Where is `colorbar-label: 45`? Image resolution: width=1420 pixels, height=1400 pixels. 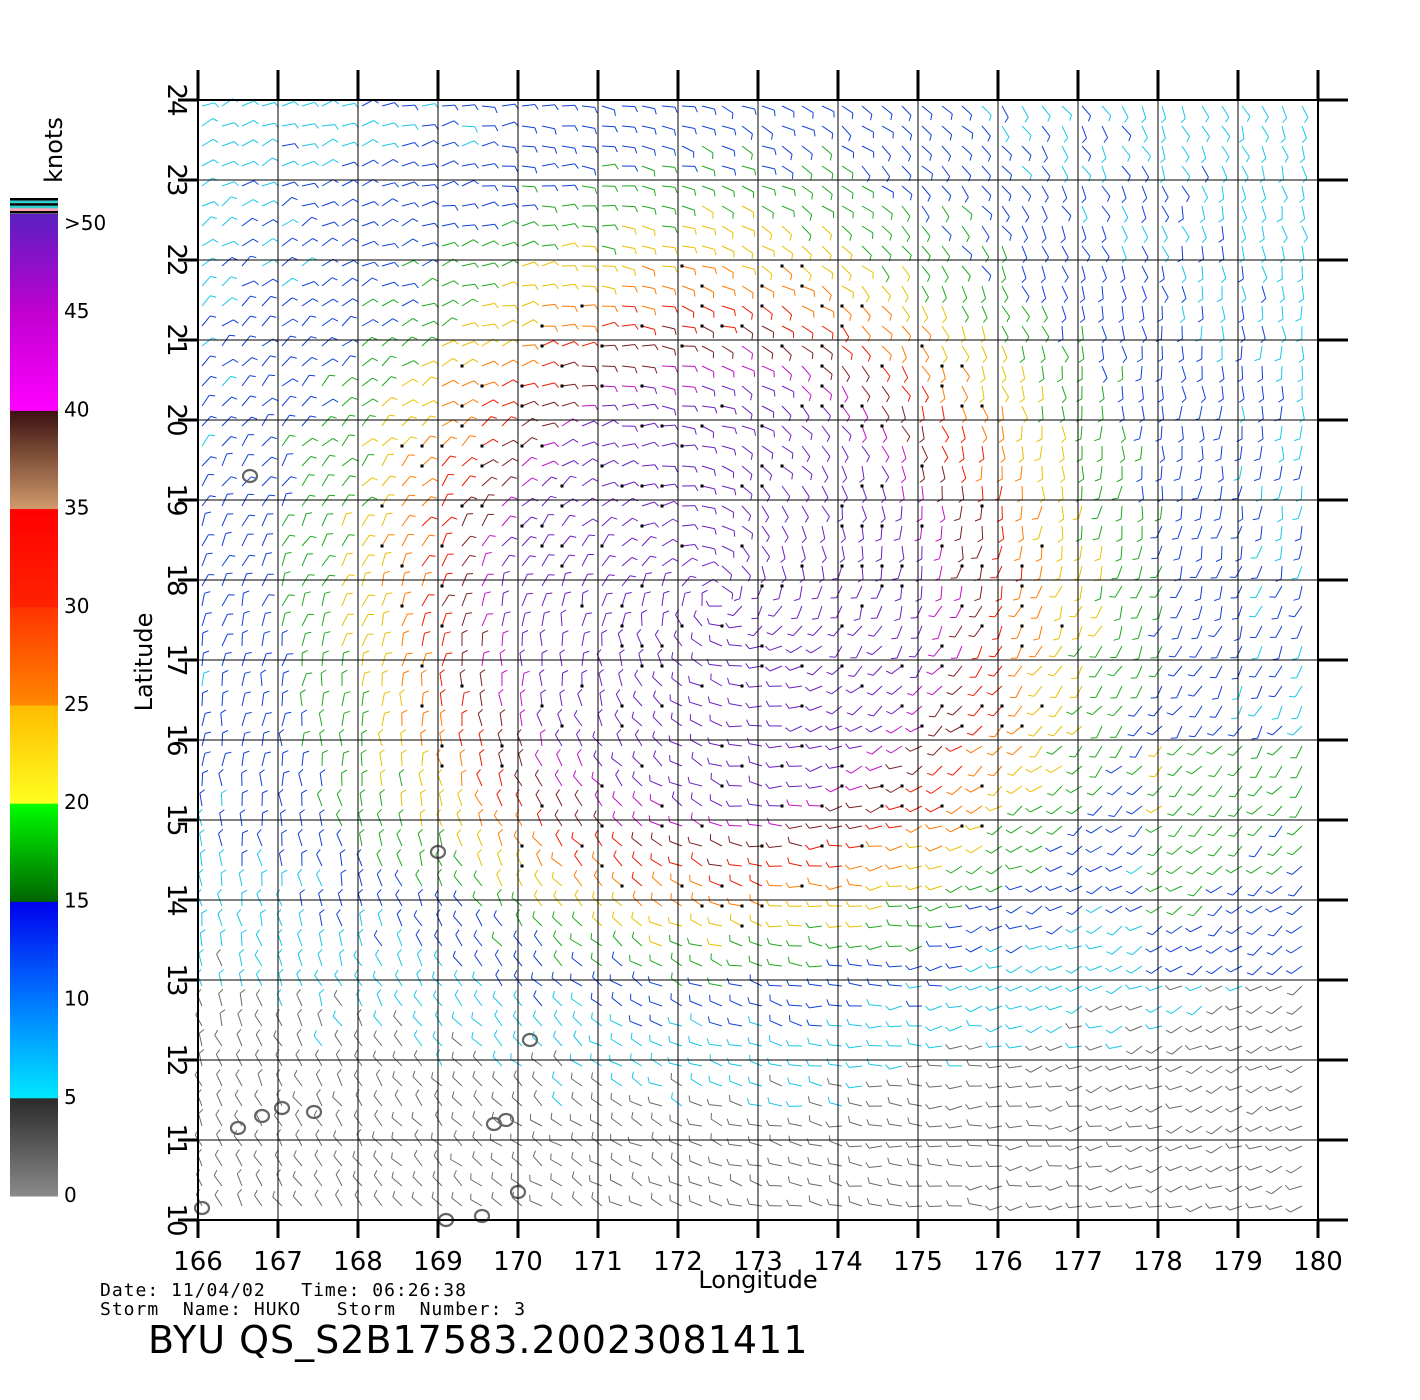
colorbar-label: 45 is located at coordinates (76, 311).